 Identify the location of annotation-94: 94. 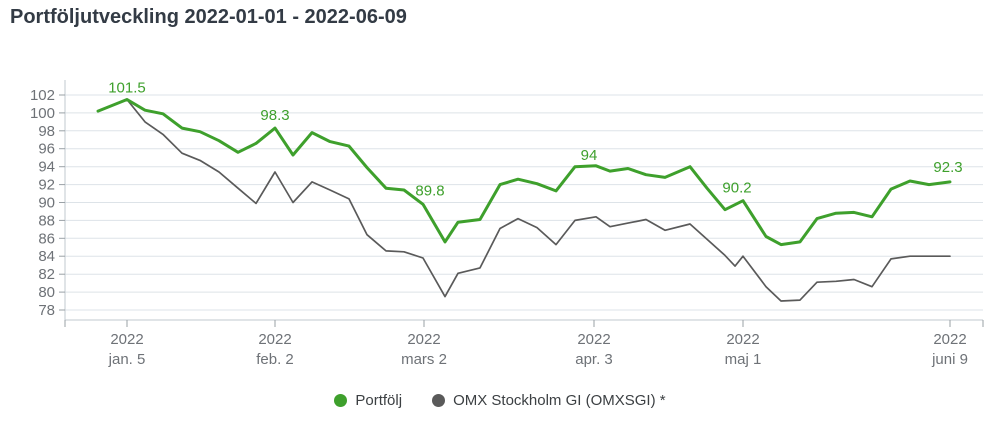
(589, 155).